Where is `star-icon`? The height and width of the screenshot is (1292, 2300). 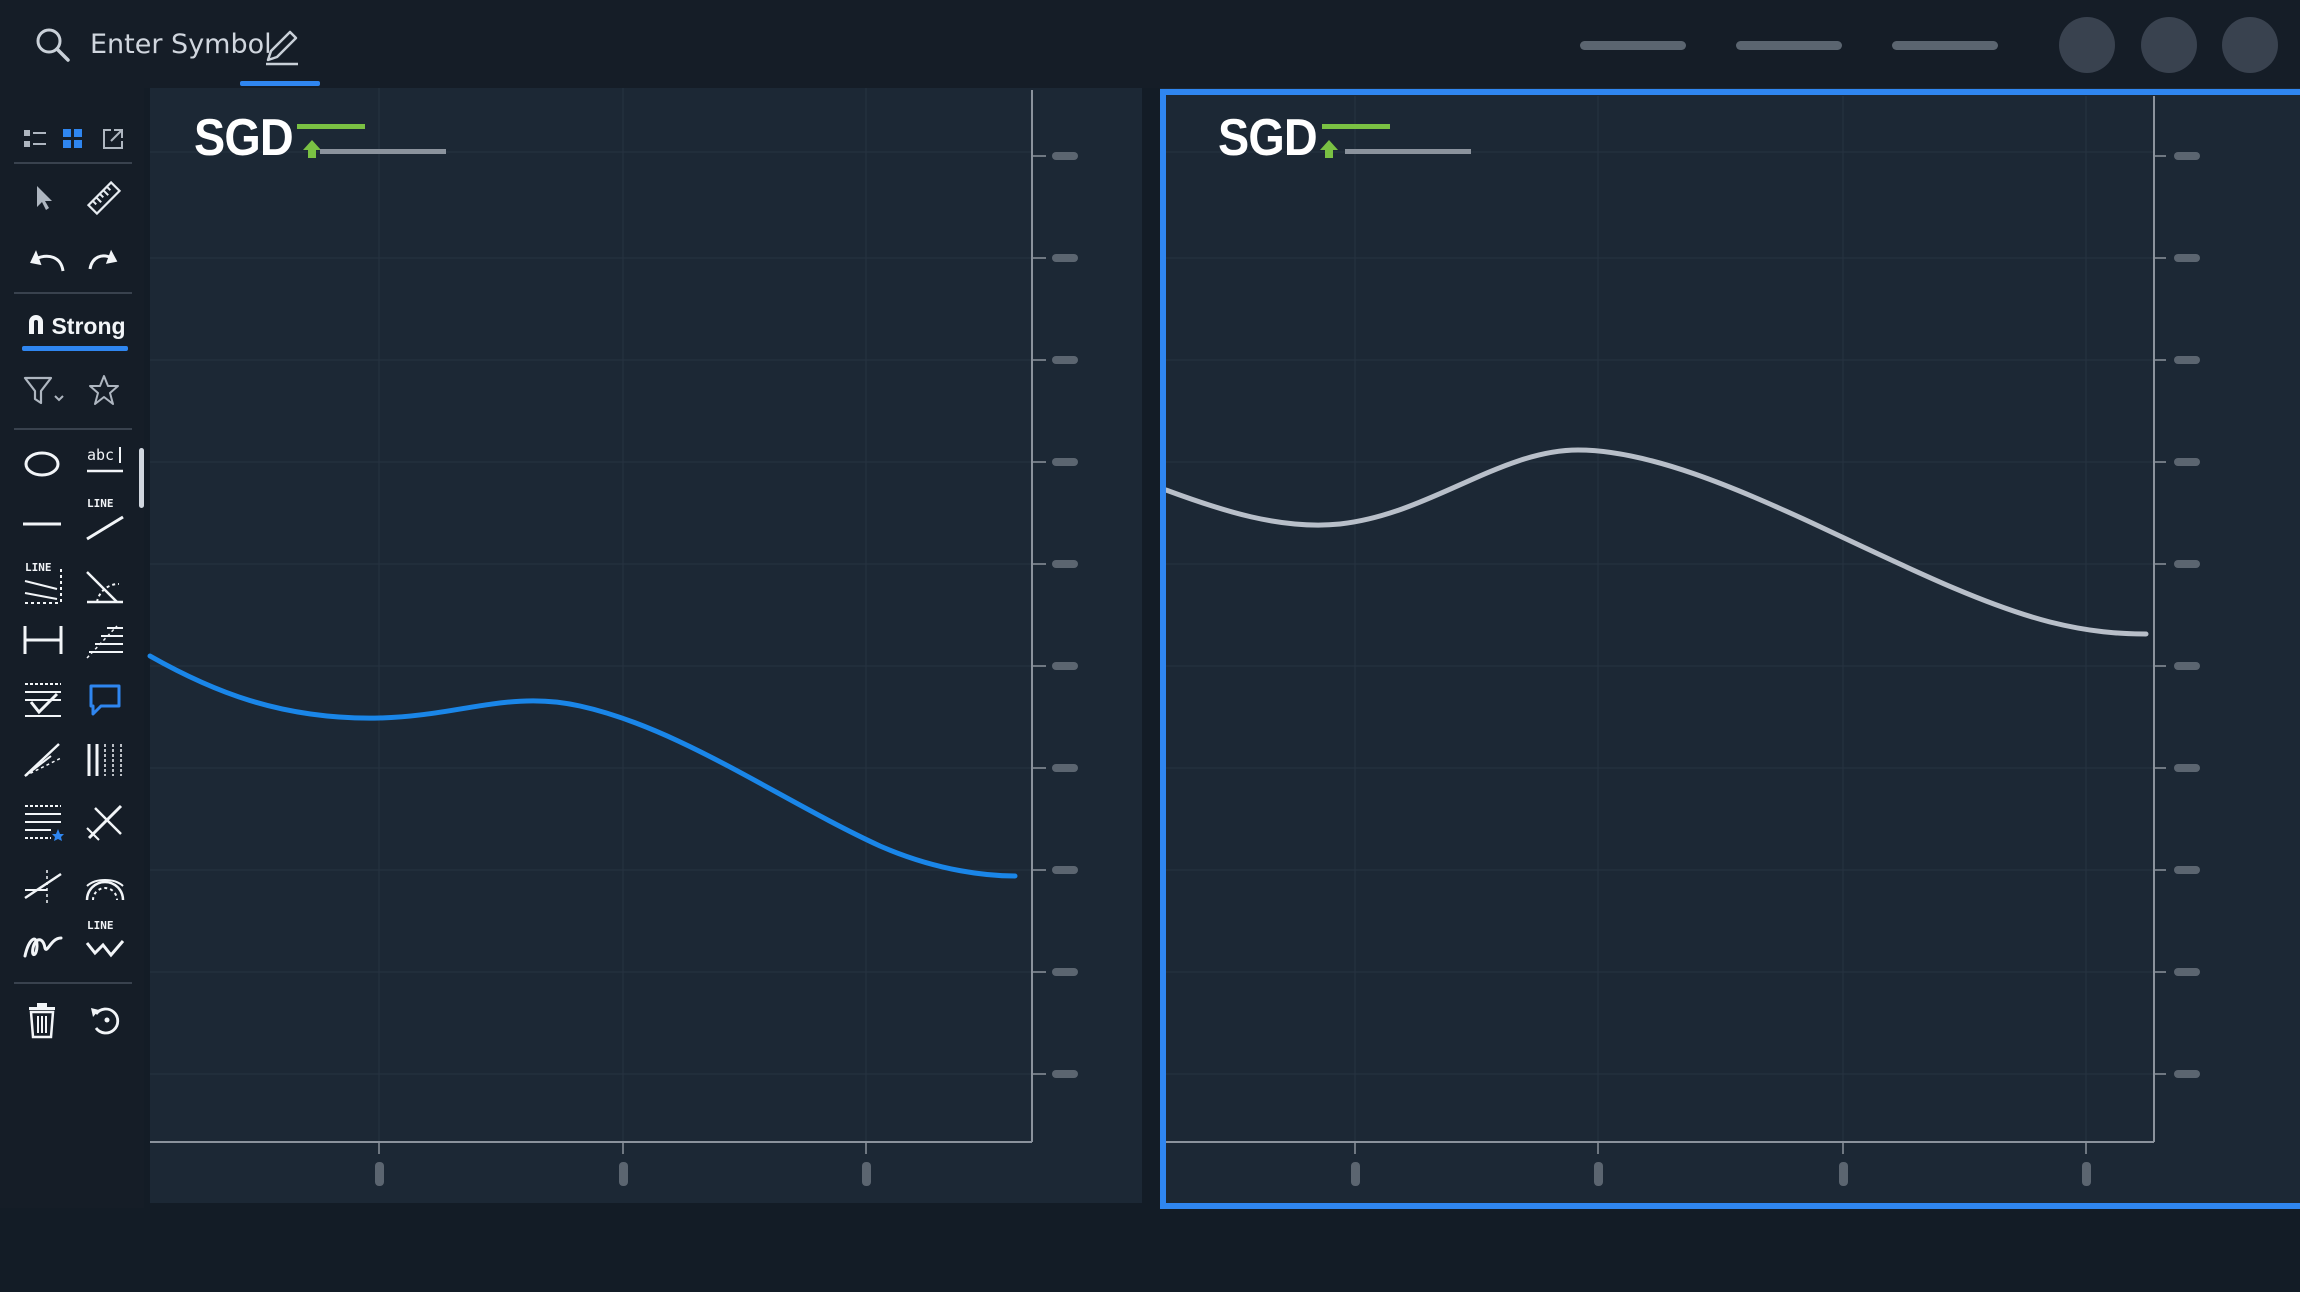
star-icon is located at coordinates (104, 390).